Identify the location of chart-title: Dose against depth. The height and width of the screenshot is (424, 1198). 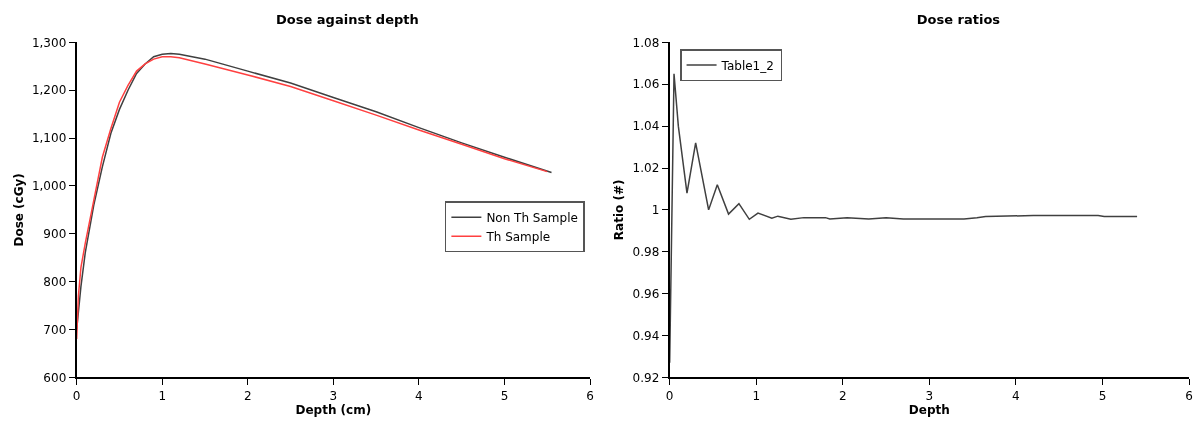
(347, 19).